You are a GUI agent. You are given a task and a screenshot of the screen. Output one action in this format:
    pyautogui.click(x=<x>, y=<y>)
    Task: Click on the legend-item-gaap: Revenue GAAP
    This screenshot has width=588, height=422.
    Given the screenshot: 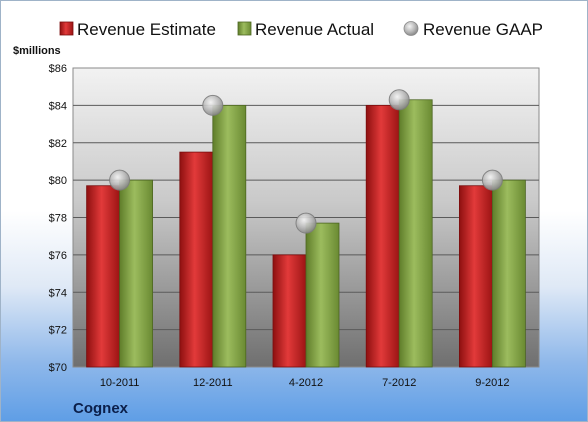 What is the action you would take?
    pyautogui.click(x=473, y=29)
    